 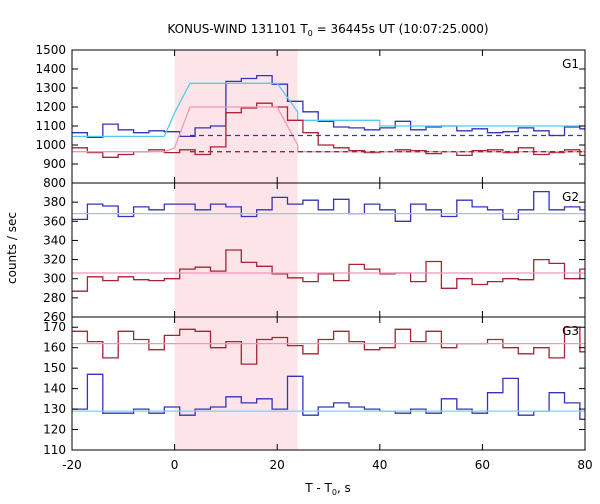 What do you see at coordinates (175, 465) in the screenshot?
I see `x-tick-label: 0` at bounding box center [175, 465].